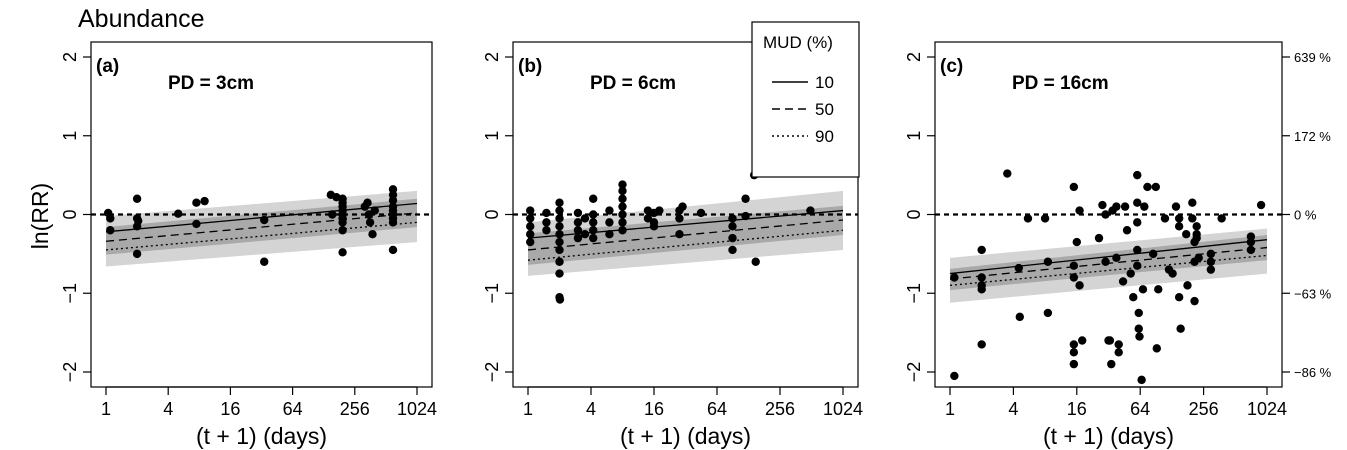 The image size is (1347, 450). I want to click on y-tick-label: 2, so click(492, 57).